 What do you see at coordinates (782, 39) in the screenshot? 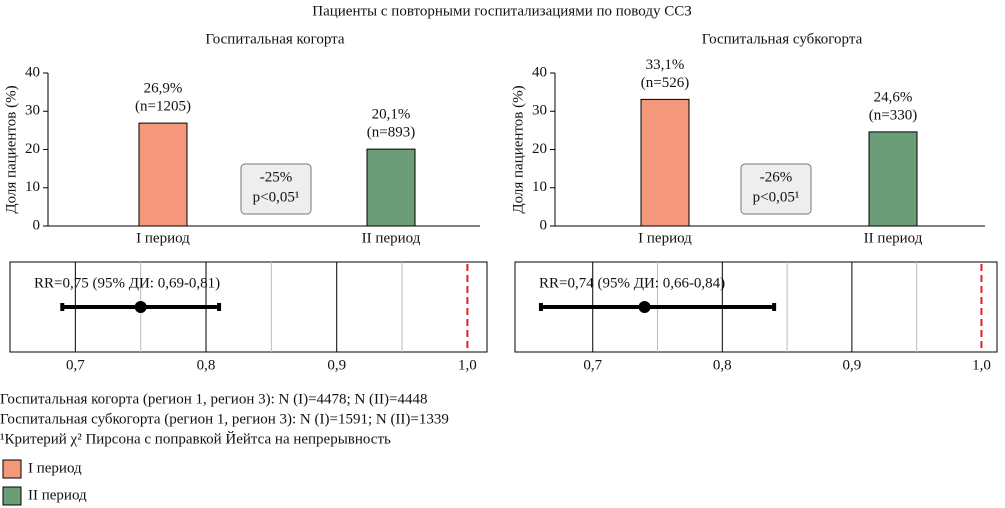
I see `chart-title: Госпитальная субкогорта` at bounding box center [782, 39].